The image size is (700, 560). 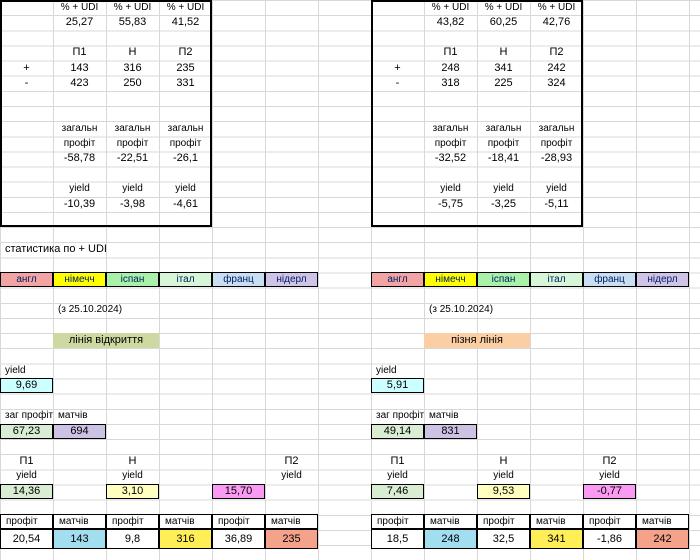 I want to click on yield-value-cell: 3,10, so click(x=132, y=492).